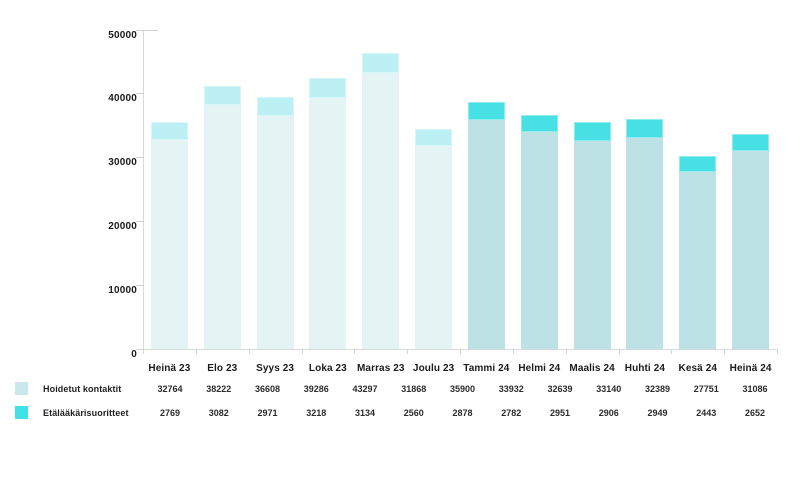 The width and height of the screenshot is (795, 477). I want to click on x-axis-label: Loka 23, so click(327, 368).